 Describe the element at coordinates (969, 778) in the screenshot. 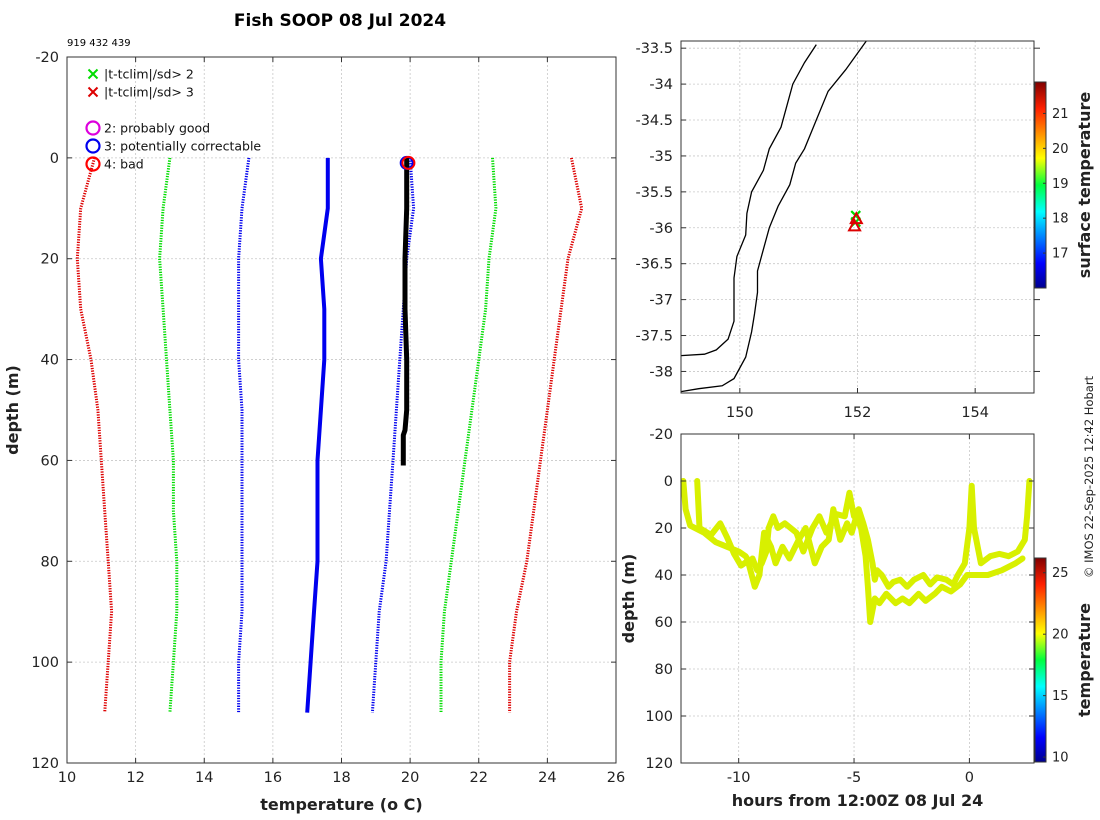

I see `x-tick-label: 0` at that location.